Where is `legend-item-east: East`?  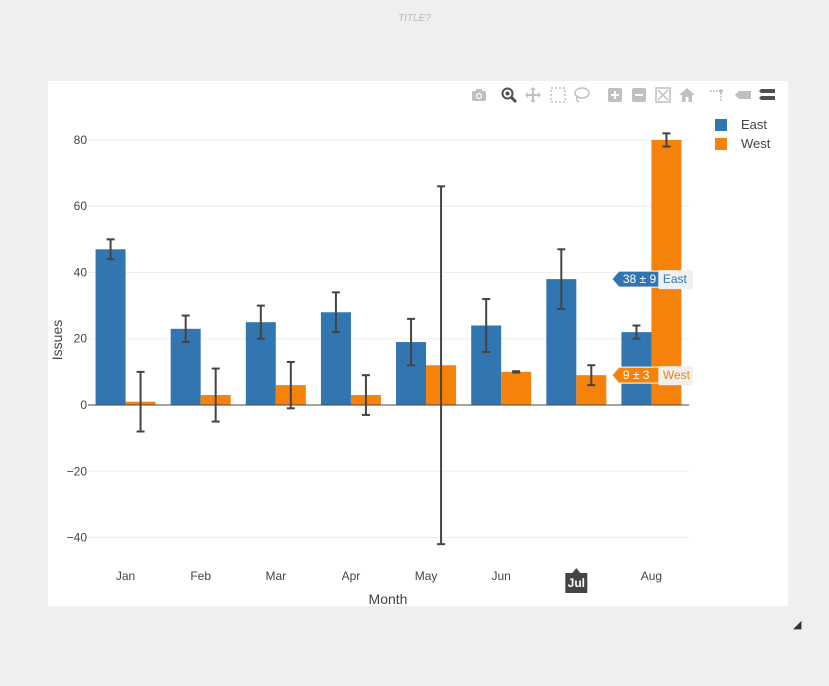
legend-item-east: East is located at coordinates (749, 126).